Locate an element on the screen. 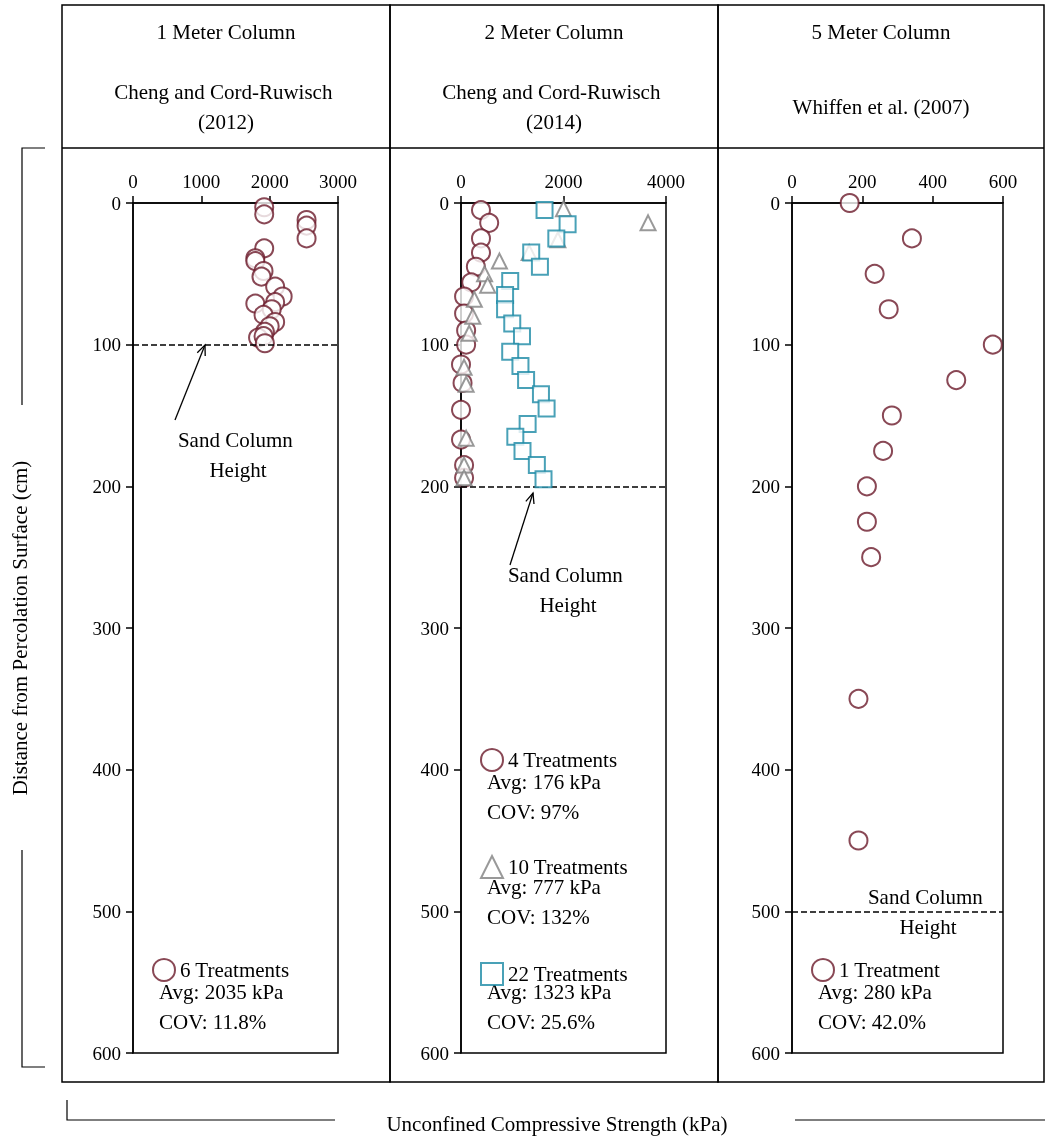 This screenshot has height=1139, width=1045. x-tick-label: 200 is located at coordinates (862, 181).